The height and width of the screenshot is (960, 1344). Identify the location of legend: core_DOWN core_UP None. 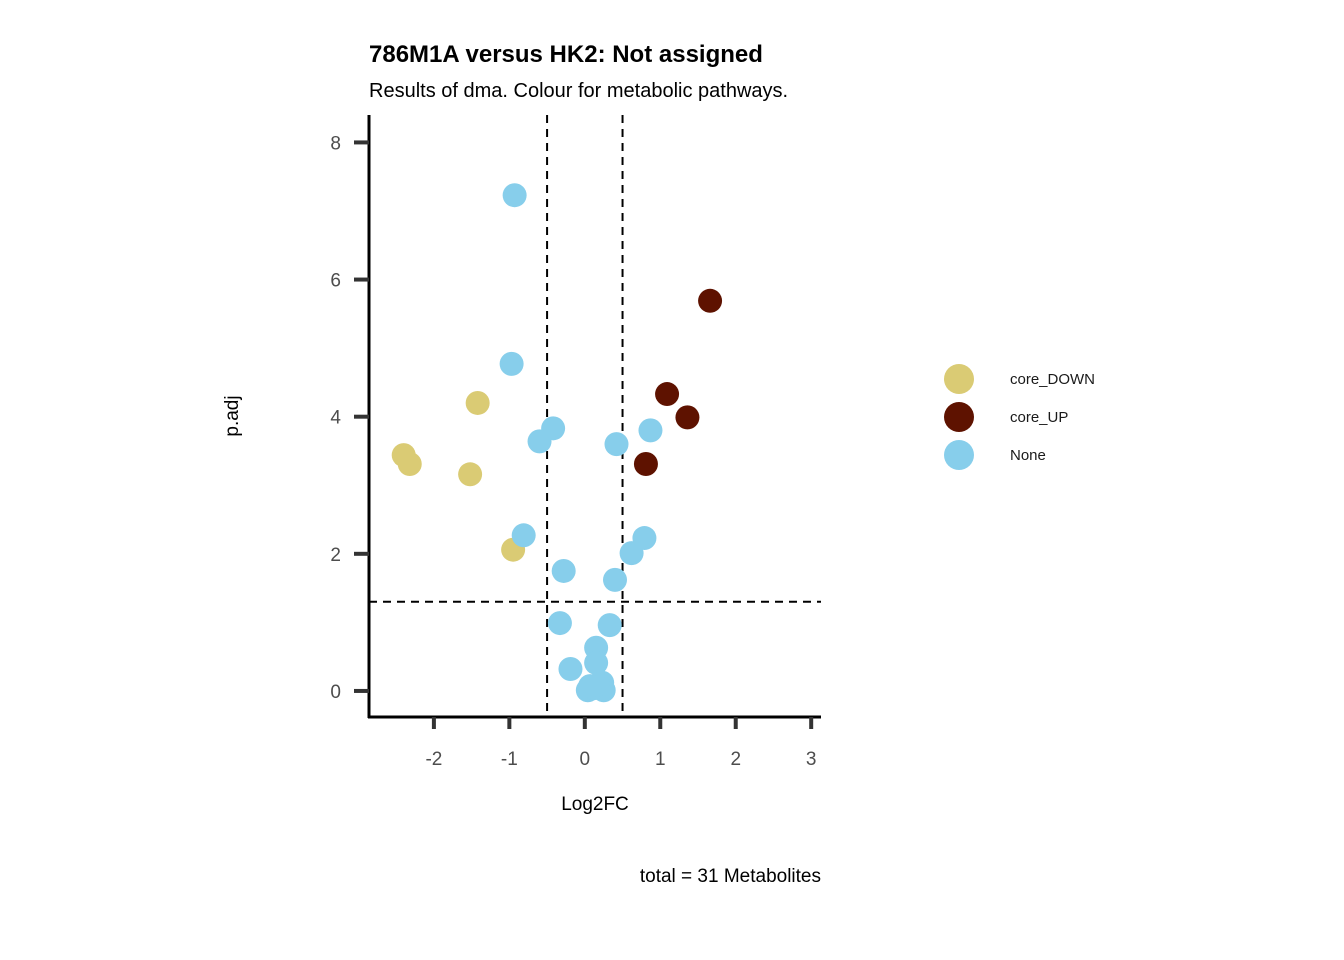
(1019, 417).